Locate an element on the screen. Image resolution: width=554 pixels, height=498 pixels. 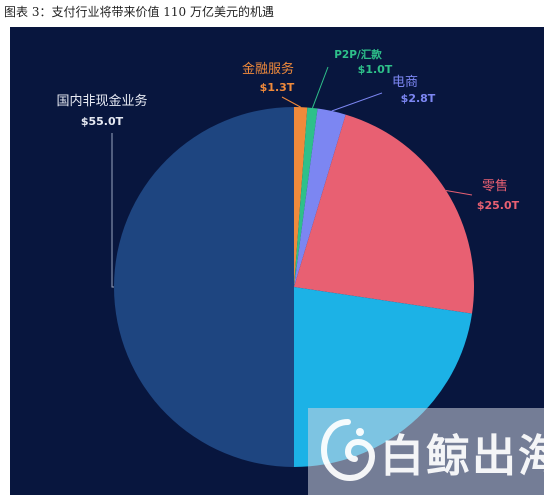
slice-label-name-1: P2P/汇款 is located at coordinates (358, 54).